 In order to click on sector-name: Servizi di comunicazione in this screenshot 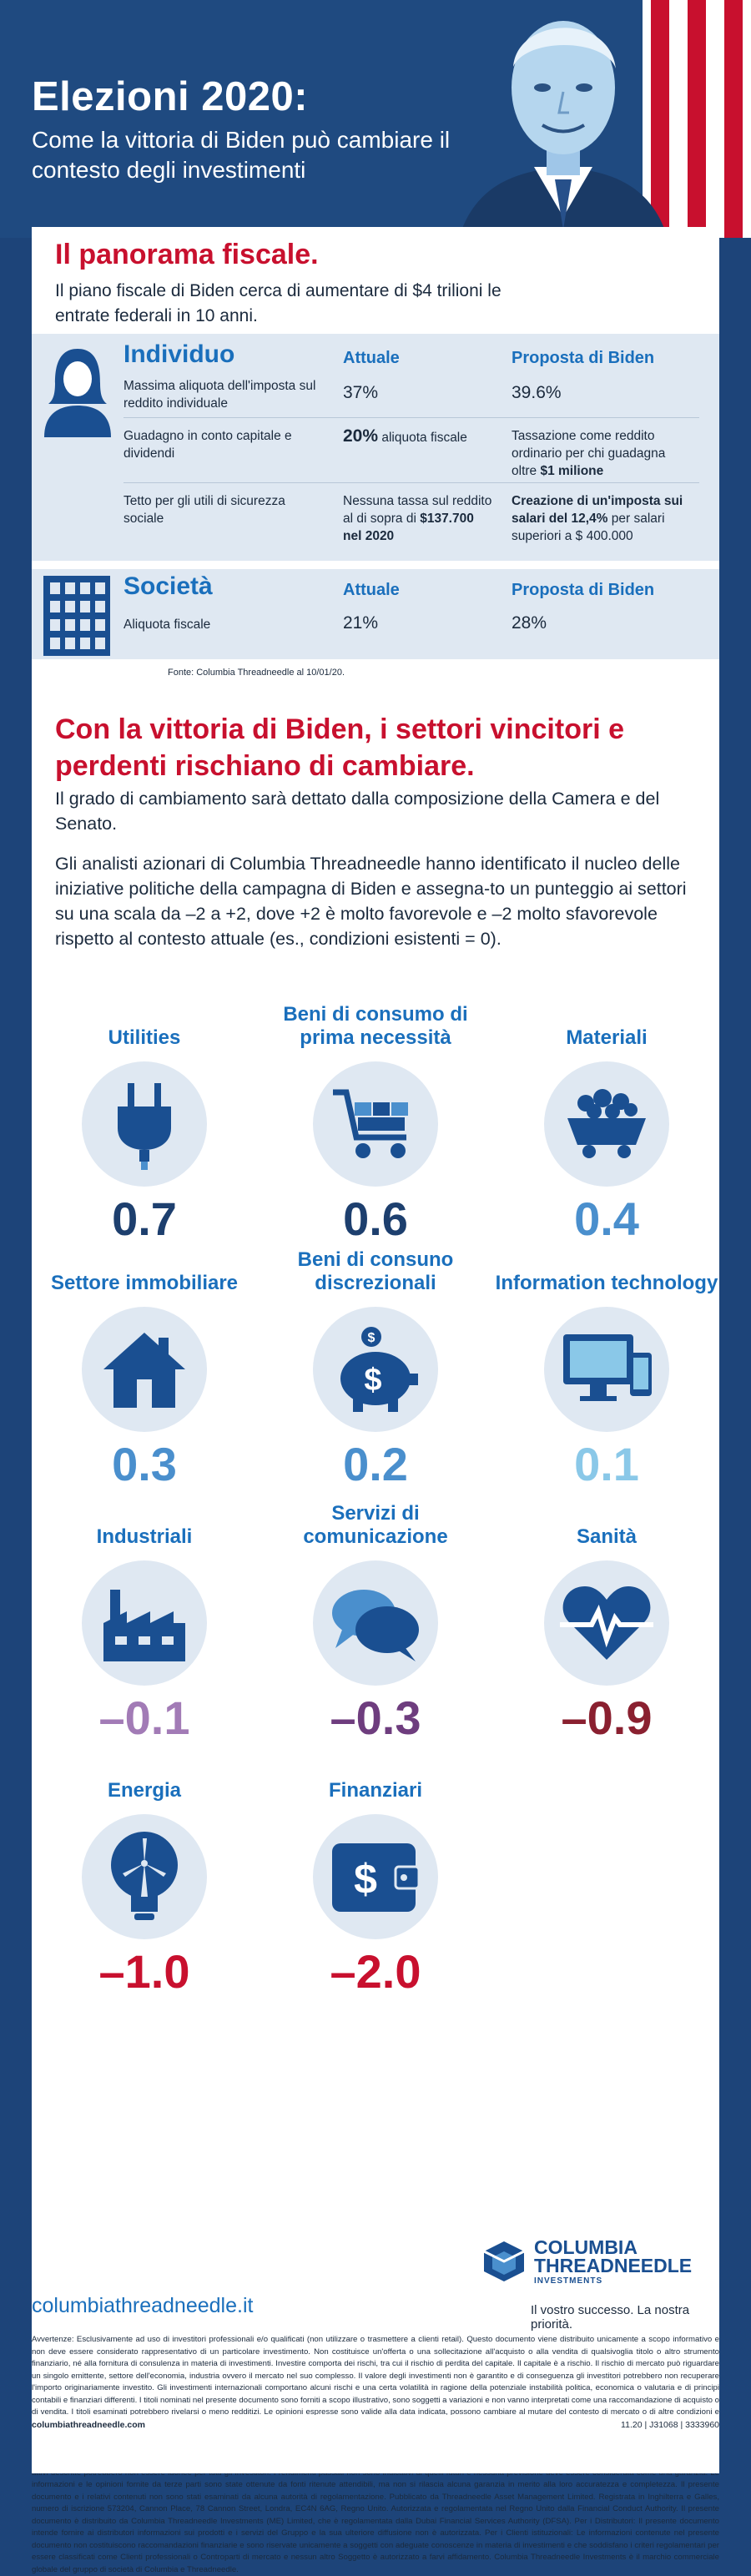, I will do `click(375, 1525)`.